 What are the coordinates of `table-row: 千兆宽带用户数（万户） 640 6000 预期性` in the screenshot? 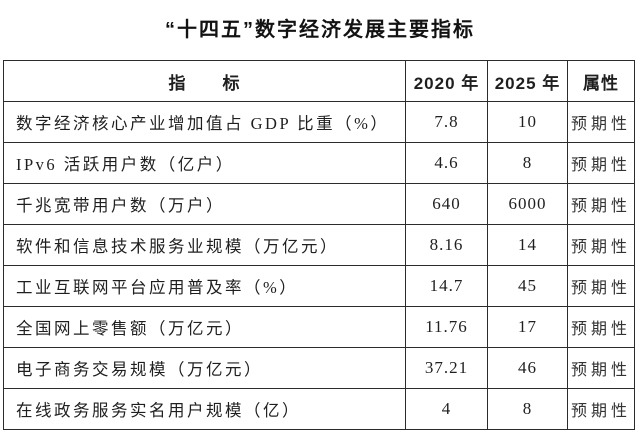 It's located at (319, 204).